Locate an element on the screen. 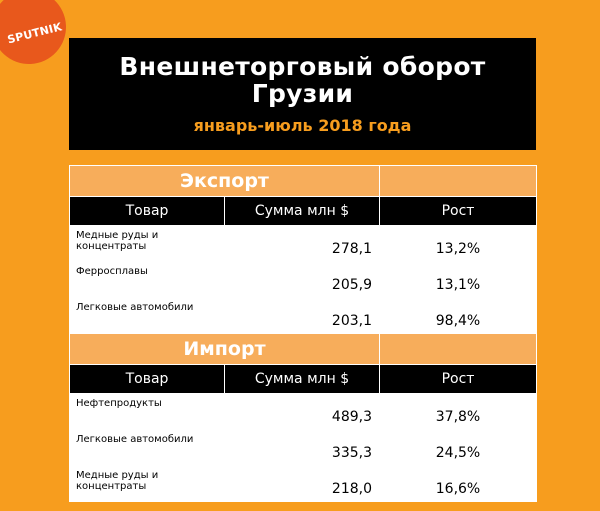 The height and width of the screenshot is (511, 600). growth-value: 16,6% is located at coordinates (458, 483).